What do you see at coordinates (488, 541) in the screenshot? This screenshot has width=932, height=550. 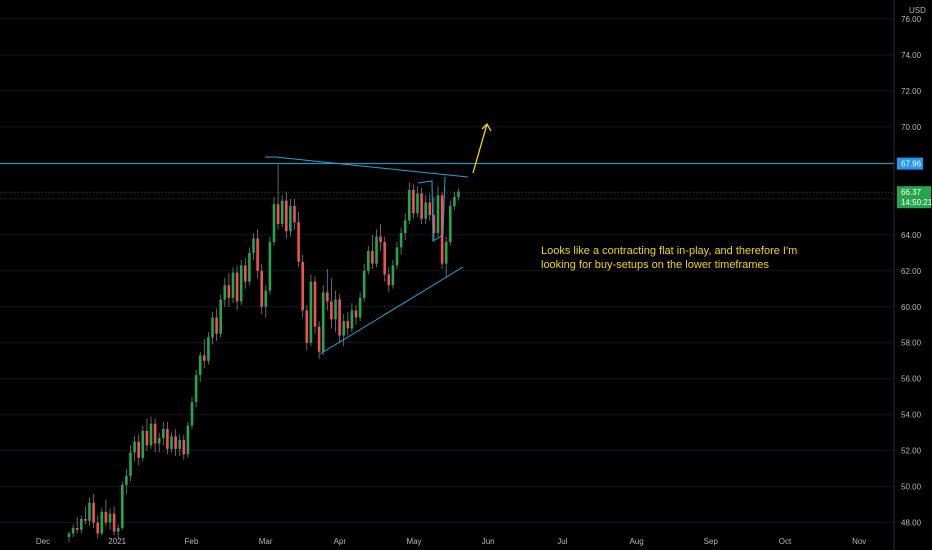 I see `time-tick-label: Jun` at bounding box center [488, 541].